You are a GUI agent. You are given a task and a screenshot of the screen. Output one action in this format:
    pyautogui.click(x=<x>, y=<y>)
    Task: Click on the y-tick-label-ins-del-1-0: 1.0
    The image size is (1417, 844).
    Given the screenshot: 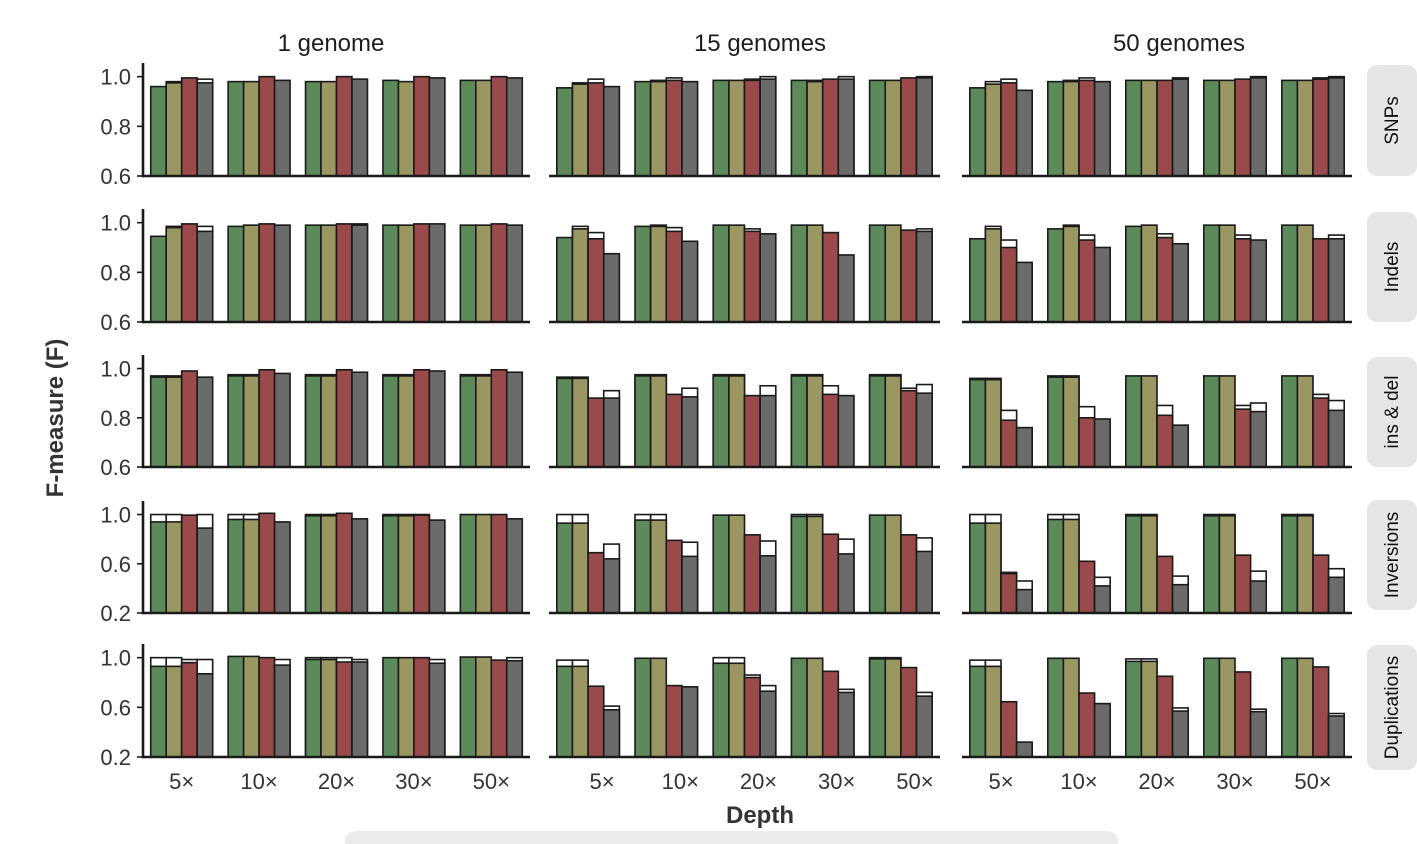 What is the action you would take?
    pyautogui.click(x=115, y=369)
    